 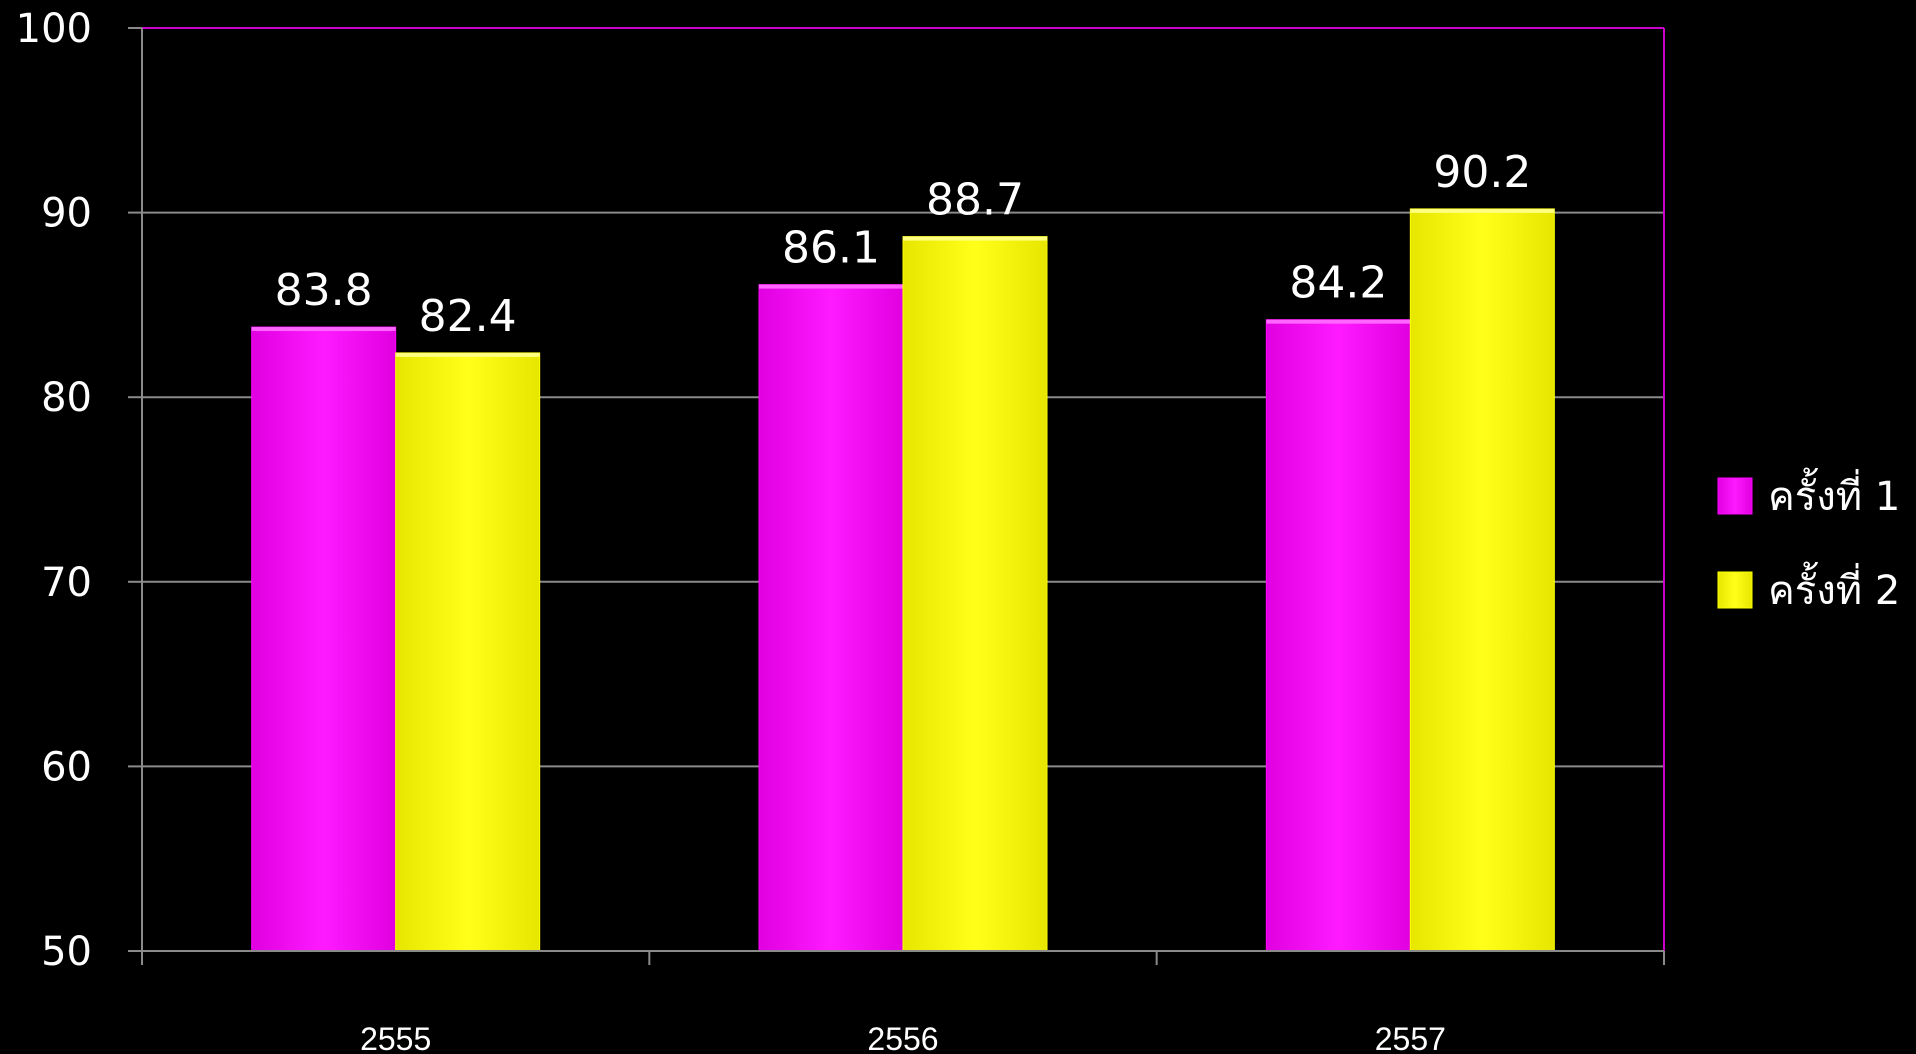 What do you see at coordinates (975, 200) in the screenshot?
I see `data-label-2556-series-2: 88.7` at bounding box center [975, 200].